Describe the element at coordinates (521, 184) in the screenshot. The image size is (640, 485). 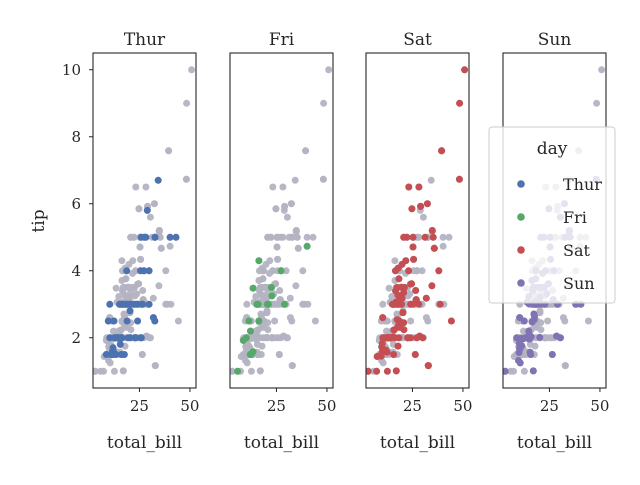
I see `legend-marker-thur` at that location.